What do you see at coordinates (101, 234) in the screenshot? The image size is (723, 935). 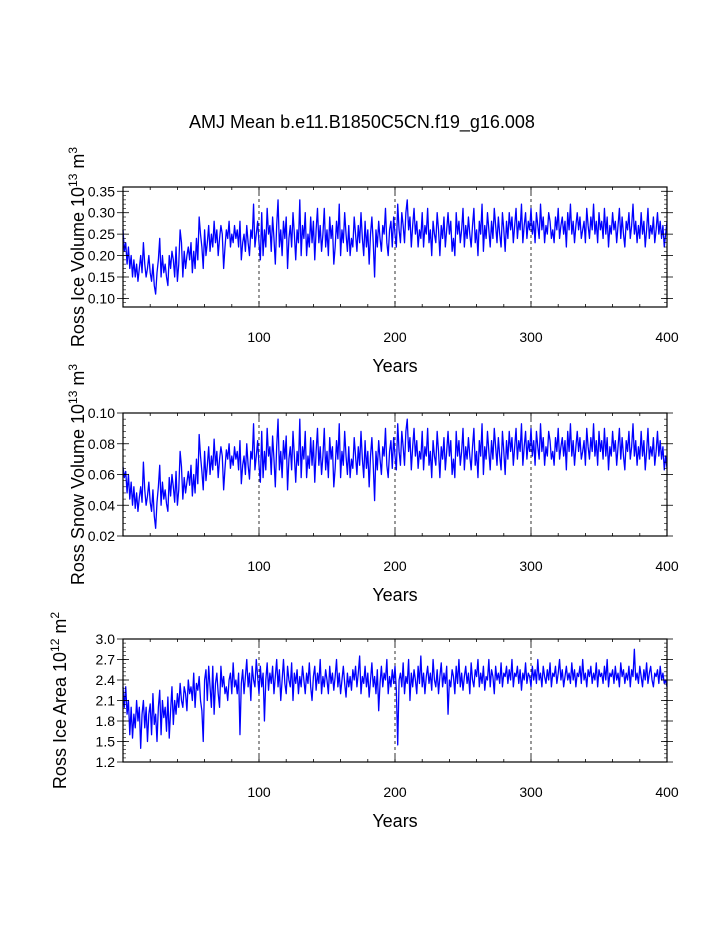 I see `y-tick-label: 0.25` at bounding box center [101, 234].